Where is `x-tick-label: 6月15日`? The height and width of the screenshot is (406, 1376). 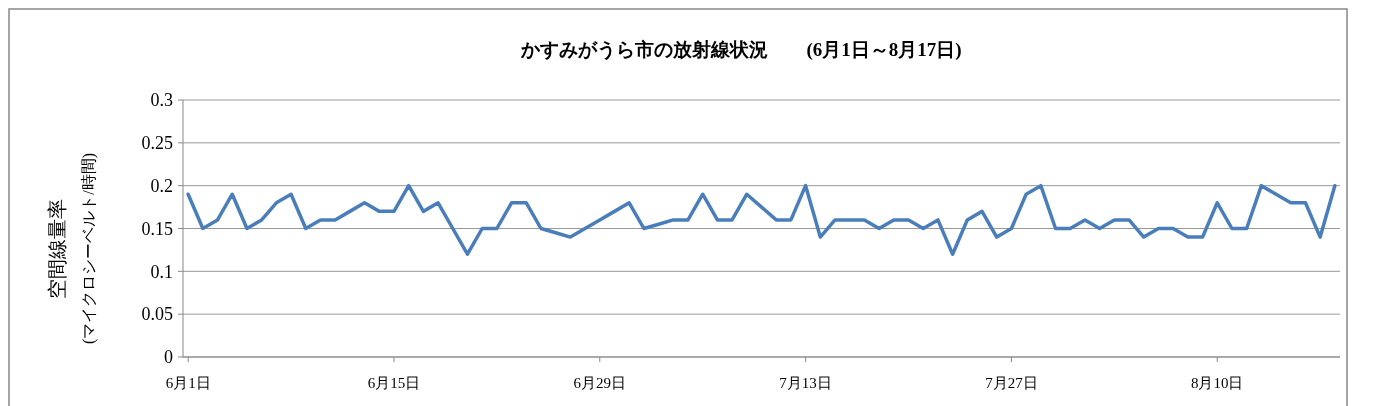
x-tick-label: 6月15日 is located at coordinates (394, 383).